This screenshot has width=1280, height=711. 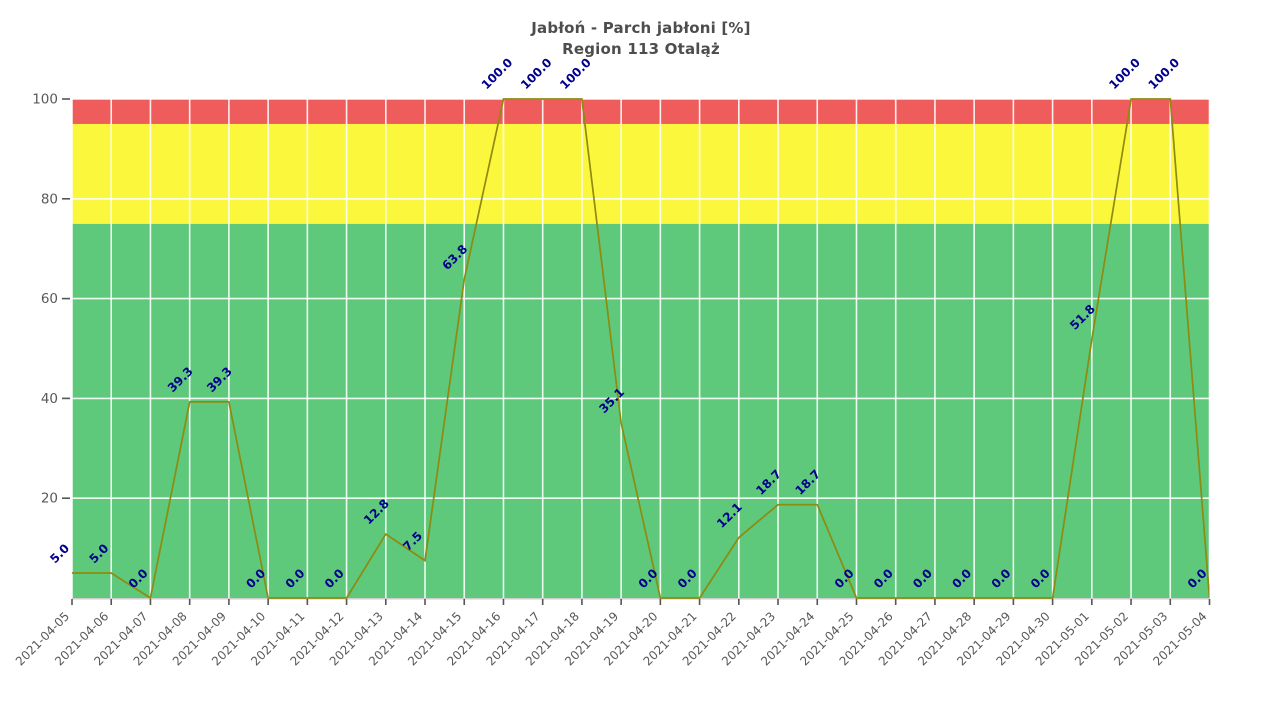 I want to click on y-tick-label: 60, so click(x=49, y=299).